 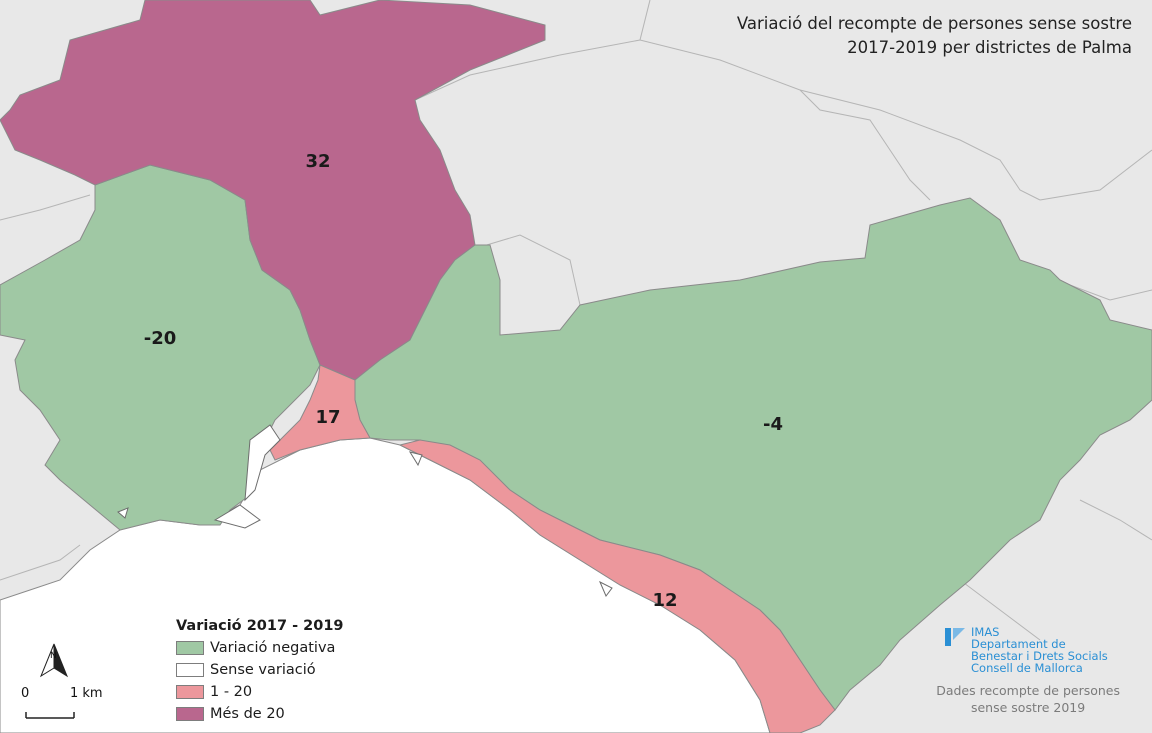 I want to click on legend-item: Més de 20, so click(x=260, y=714).